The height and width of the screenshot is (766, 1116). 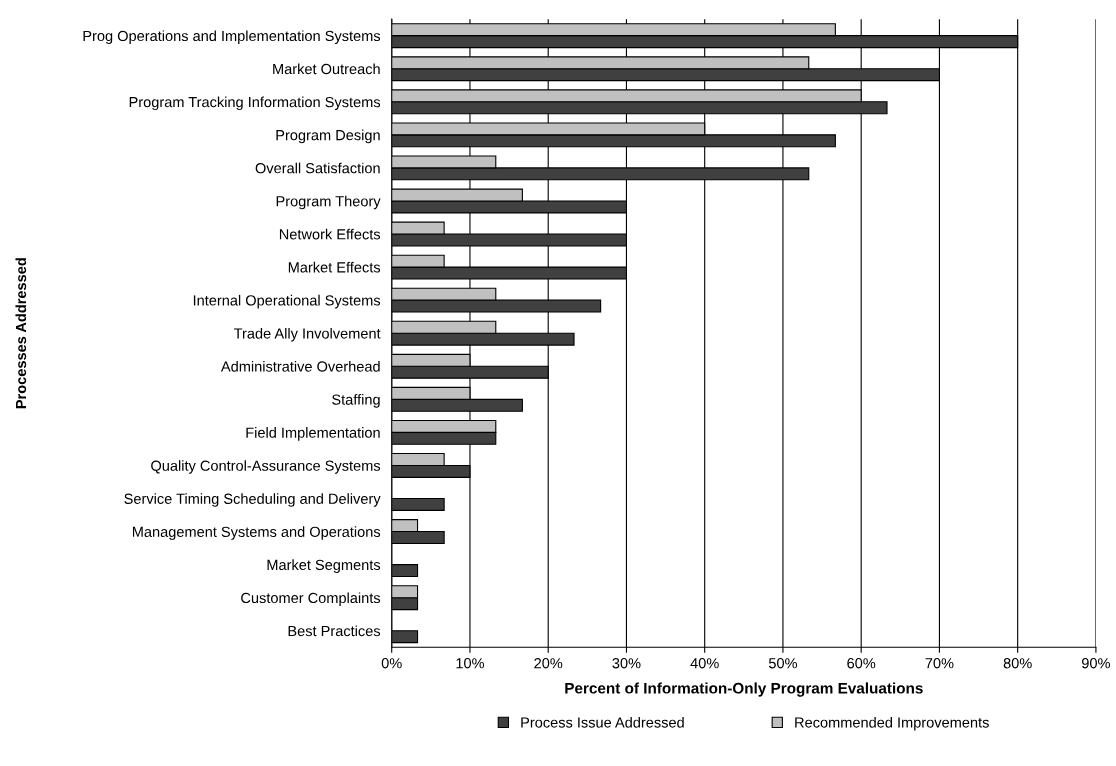 I want to click on y-tick-label: Prog Operations and Implementation Systems, so click(x=232, y=37).